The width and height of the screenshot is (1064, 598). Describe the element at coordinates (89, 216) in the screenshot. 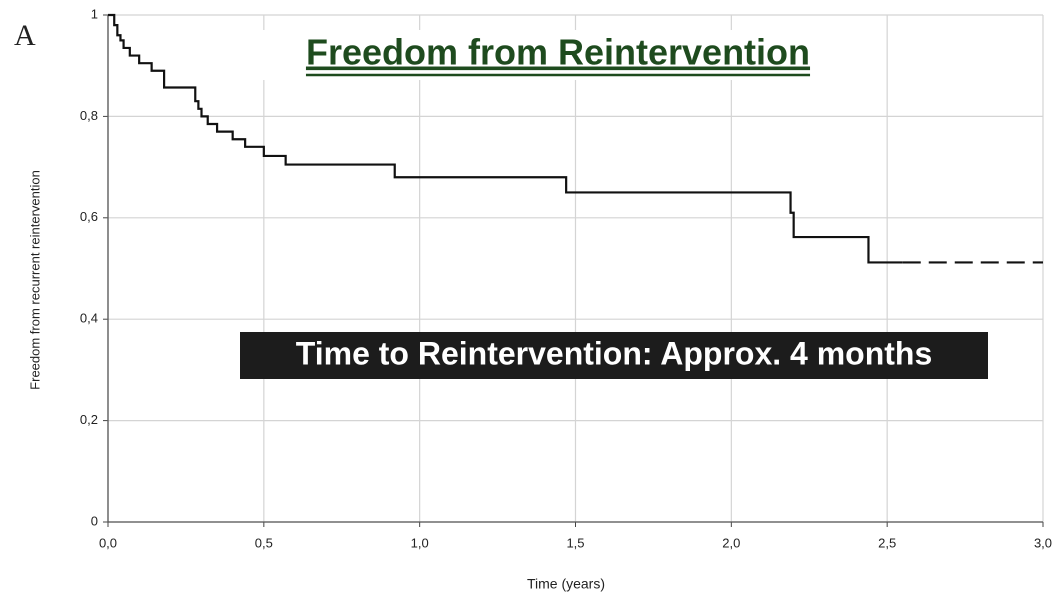

I see `y-tick-label: 0,6` at that location.